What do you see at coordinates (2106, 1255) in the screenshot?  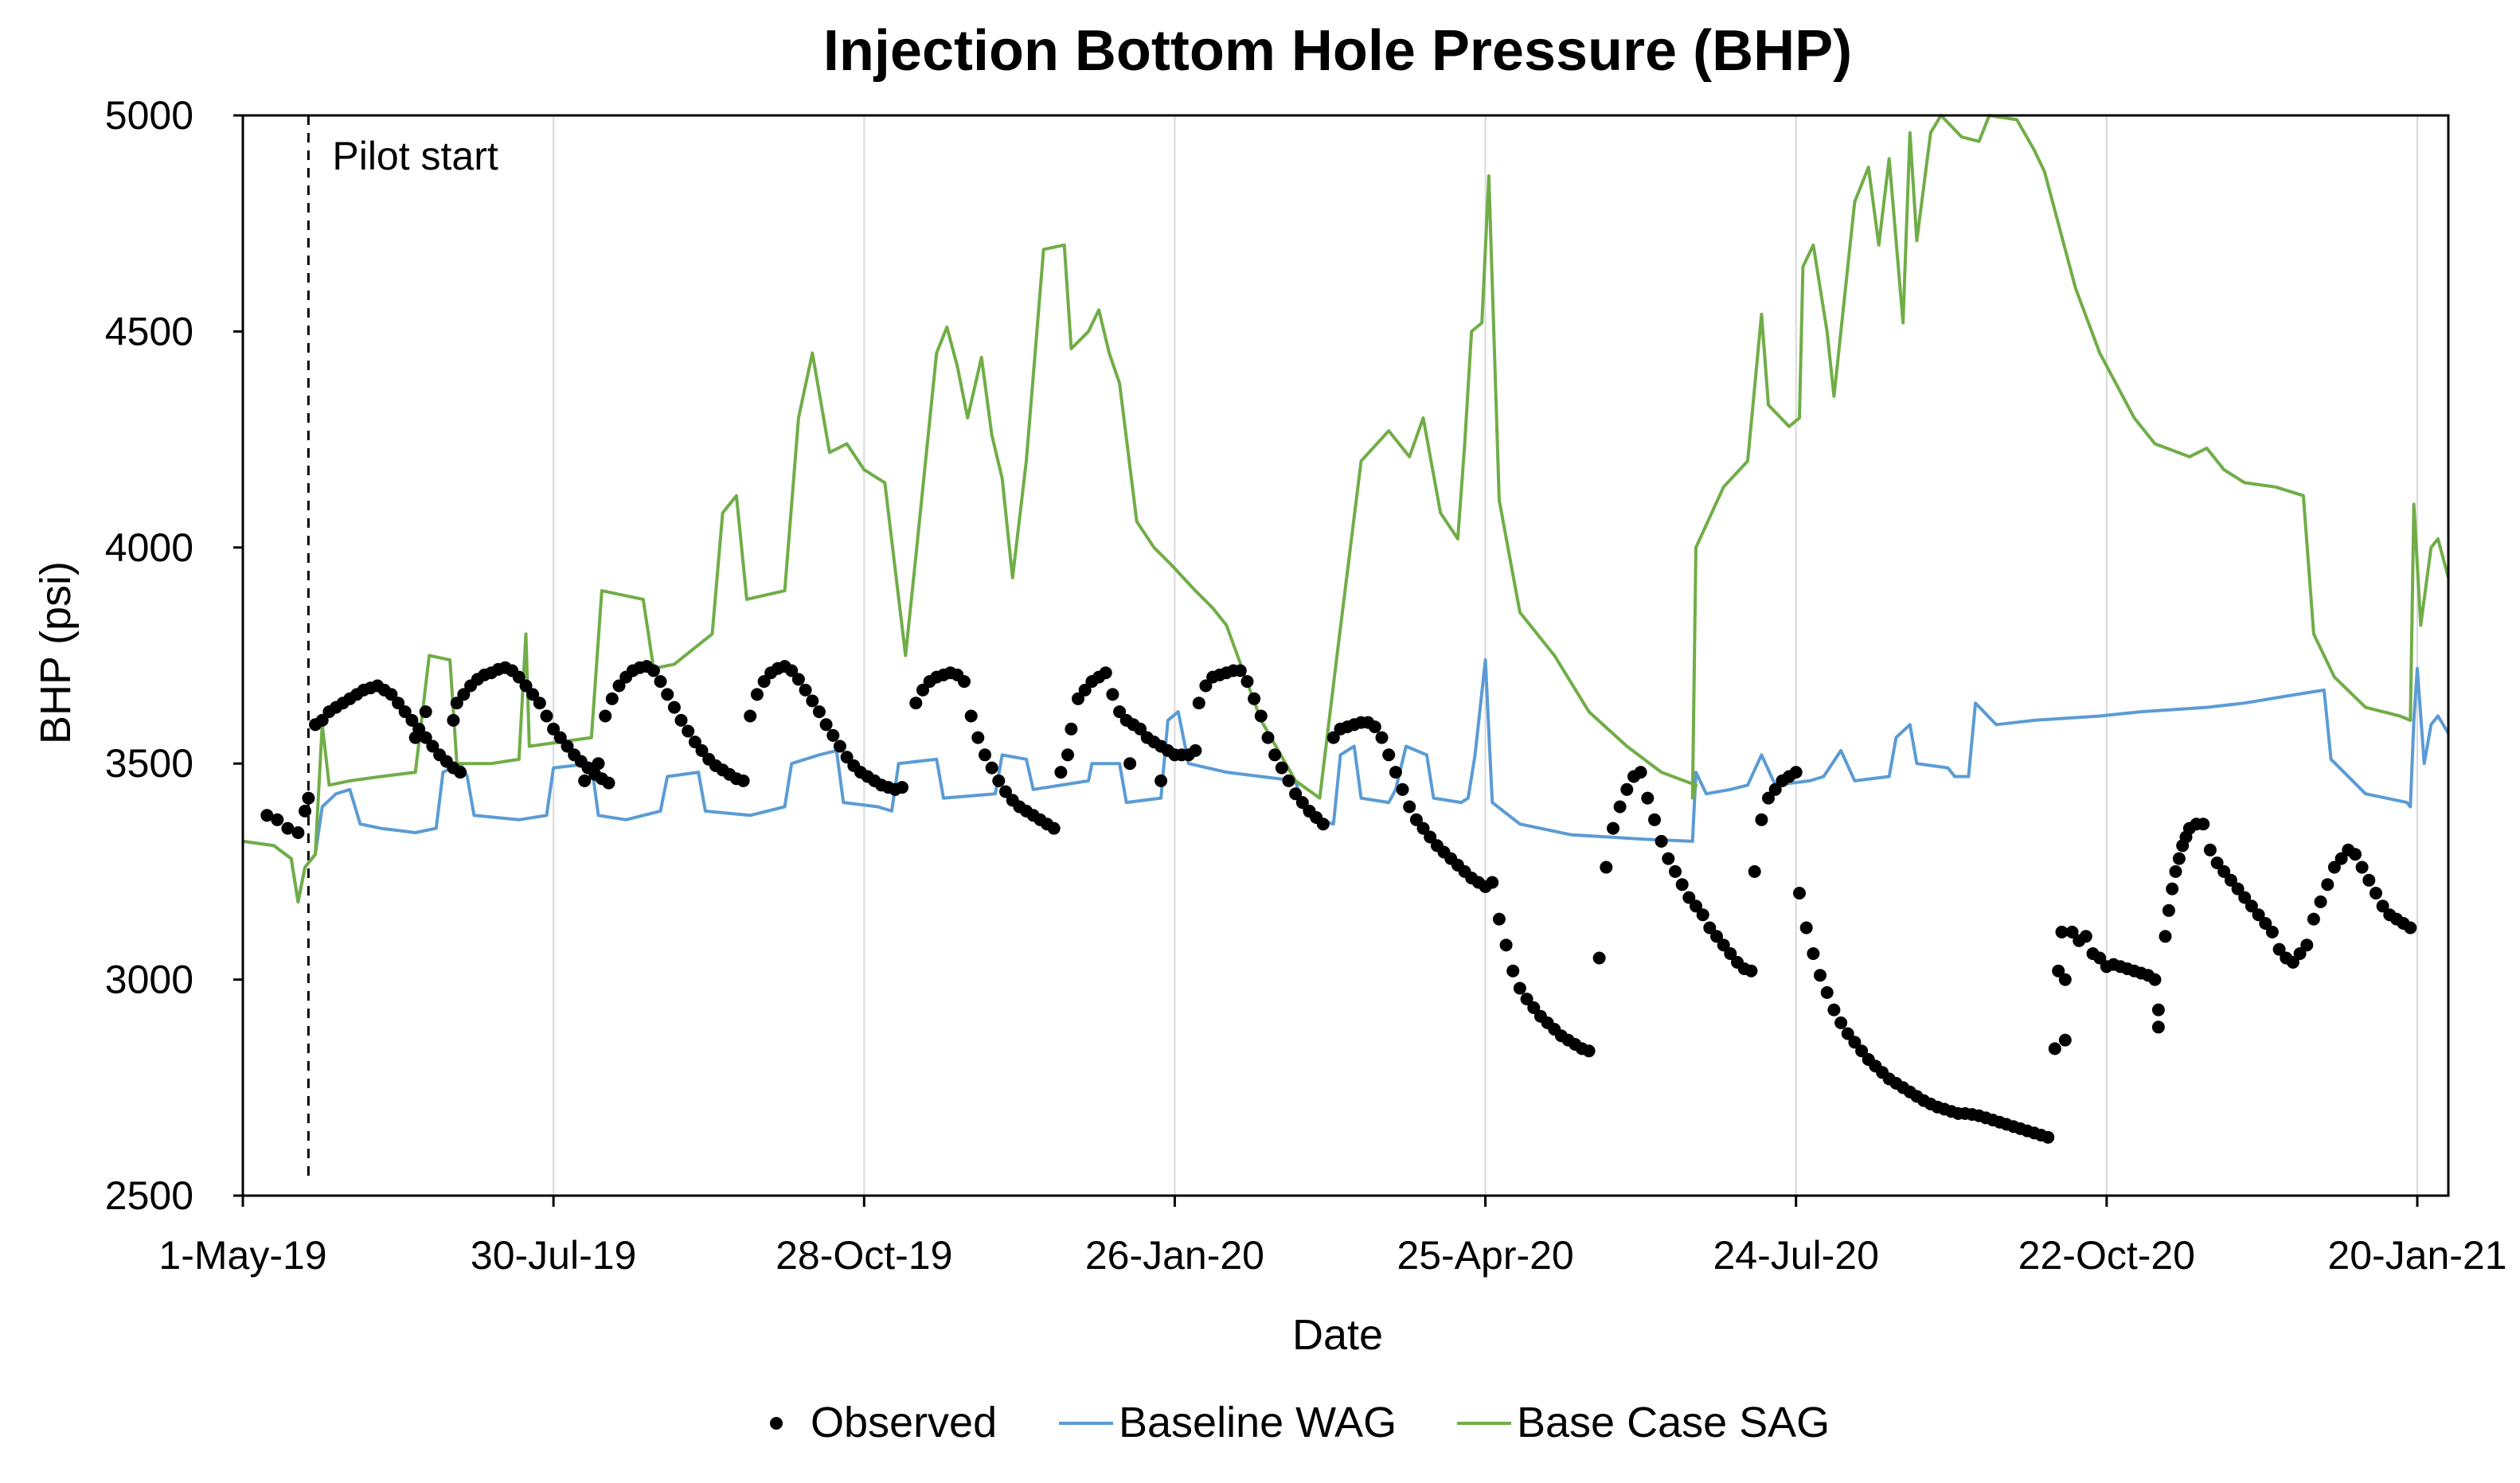 I see `x-tick-label: 22-Oct-20` at bounding box center [2106, 1255].